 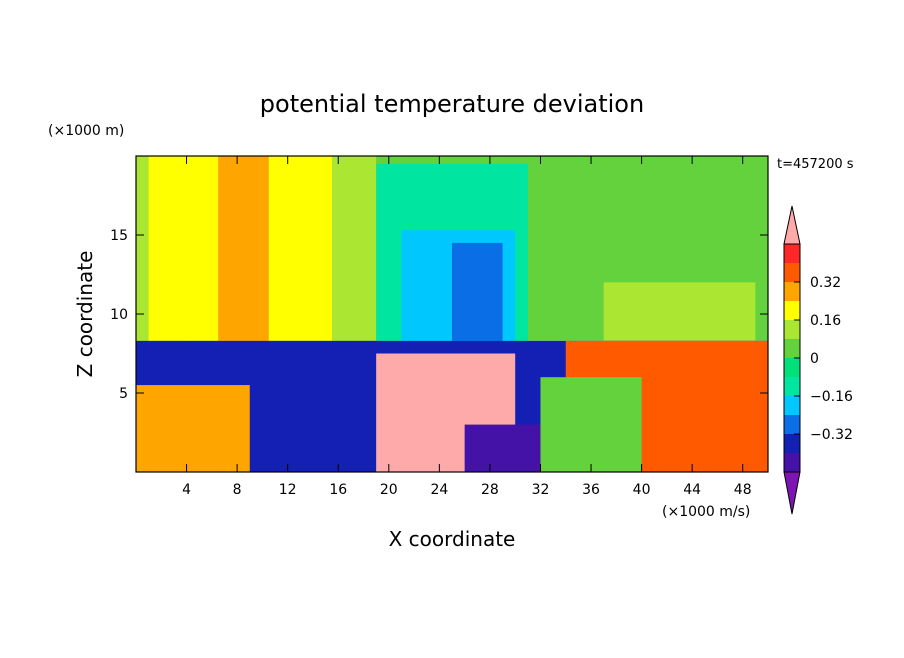 What do you see at coordinates (389, 490) in the screenshot?
I see `x-tick-label: 20` at bounding box center [389, 490].